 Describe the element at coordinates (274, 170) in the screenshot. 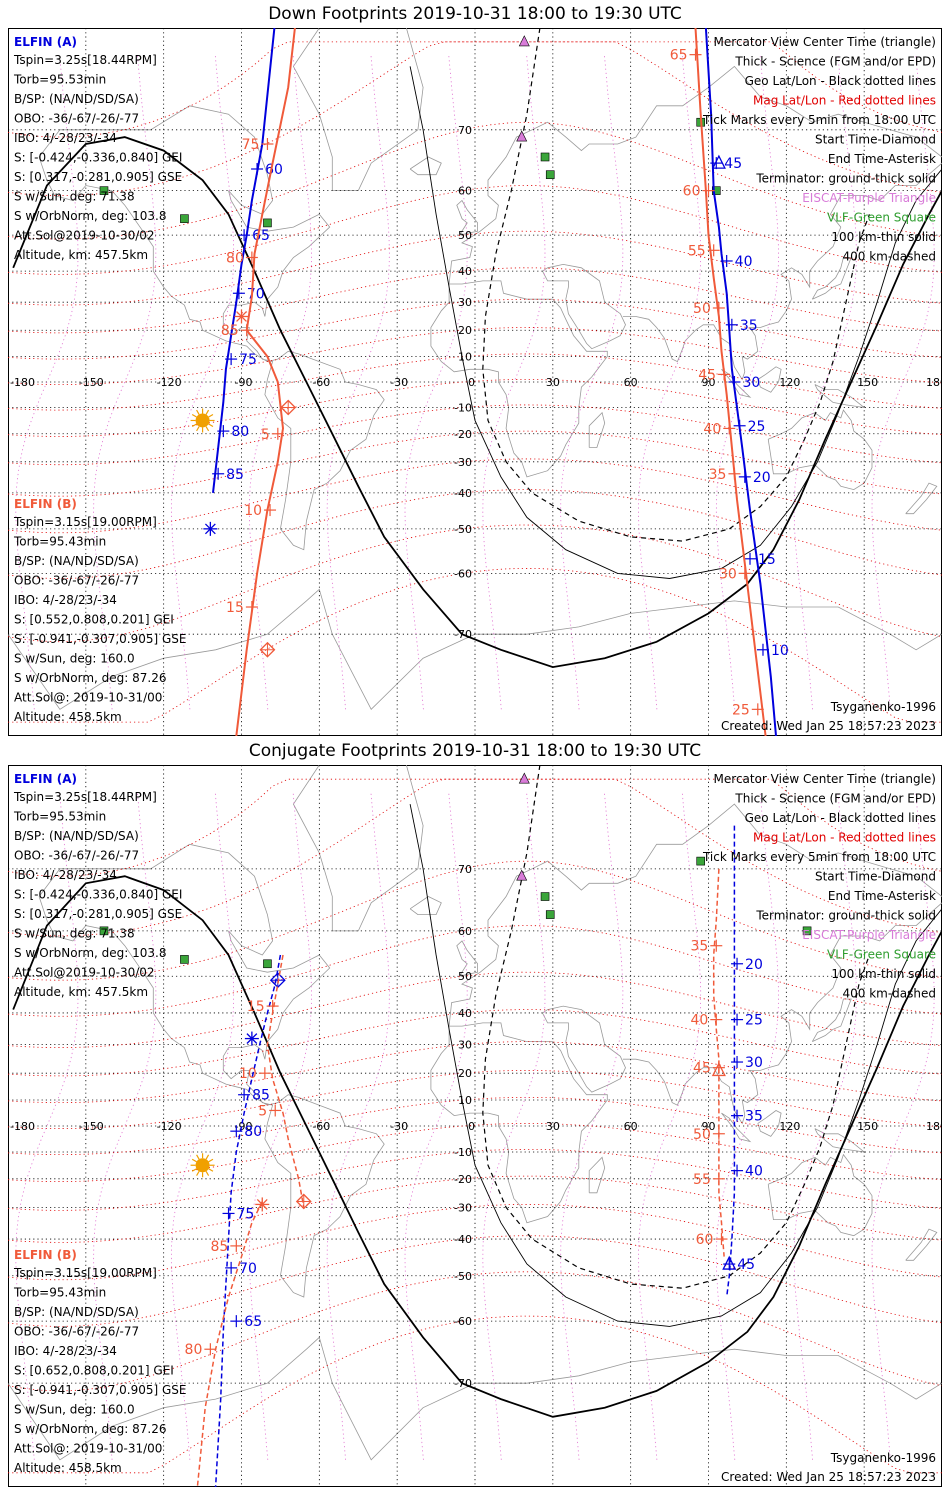

I see `tick-label: 60` at that location.